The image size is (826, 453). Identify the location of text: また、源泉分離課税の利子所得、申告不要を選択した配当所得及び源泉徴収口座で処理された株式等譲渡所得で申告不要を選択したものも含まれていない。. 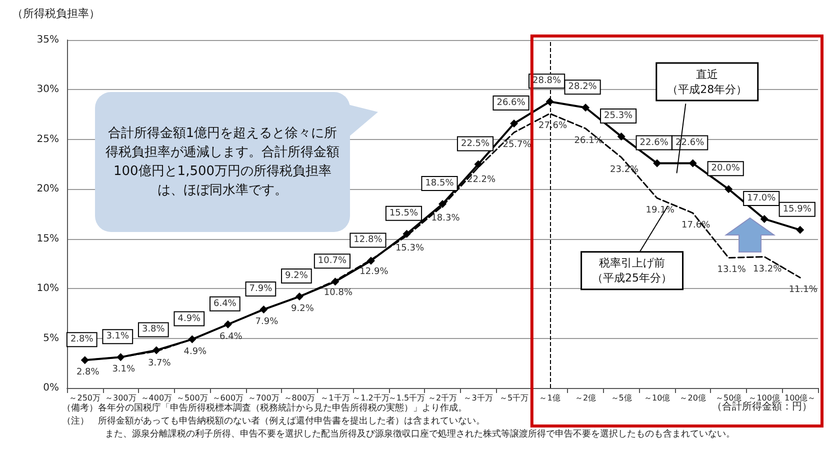
(420, 434).